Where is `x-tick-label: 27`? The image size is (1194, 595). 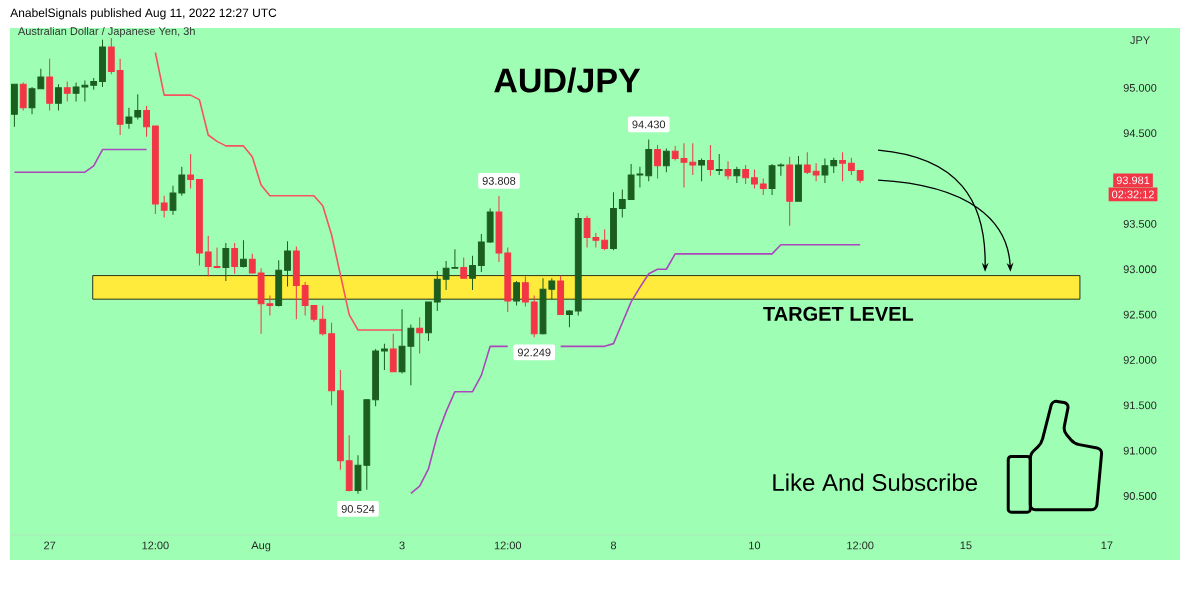 x-tick-label: 27 is located at coordinates (50, 545).